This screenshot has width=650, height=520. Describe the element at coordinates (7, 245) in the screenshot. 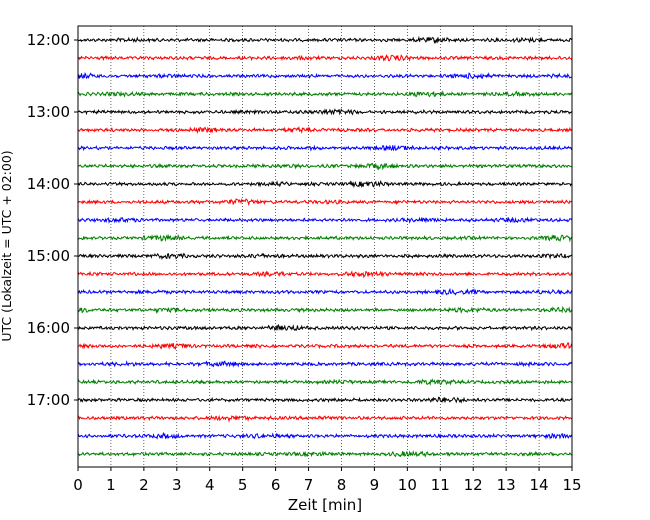

I see `y-axis-label: UTC (Lokalzeit = UTC + 02:00)` at that location.